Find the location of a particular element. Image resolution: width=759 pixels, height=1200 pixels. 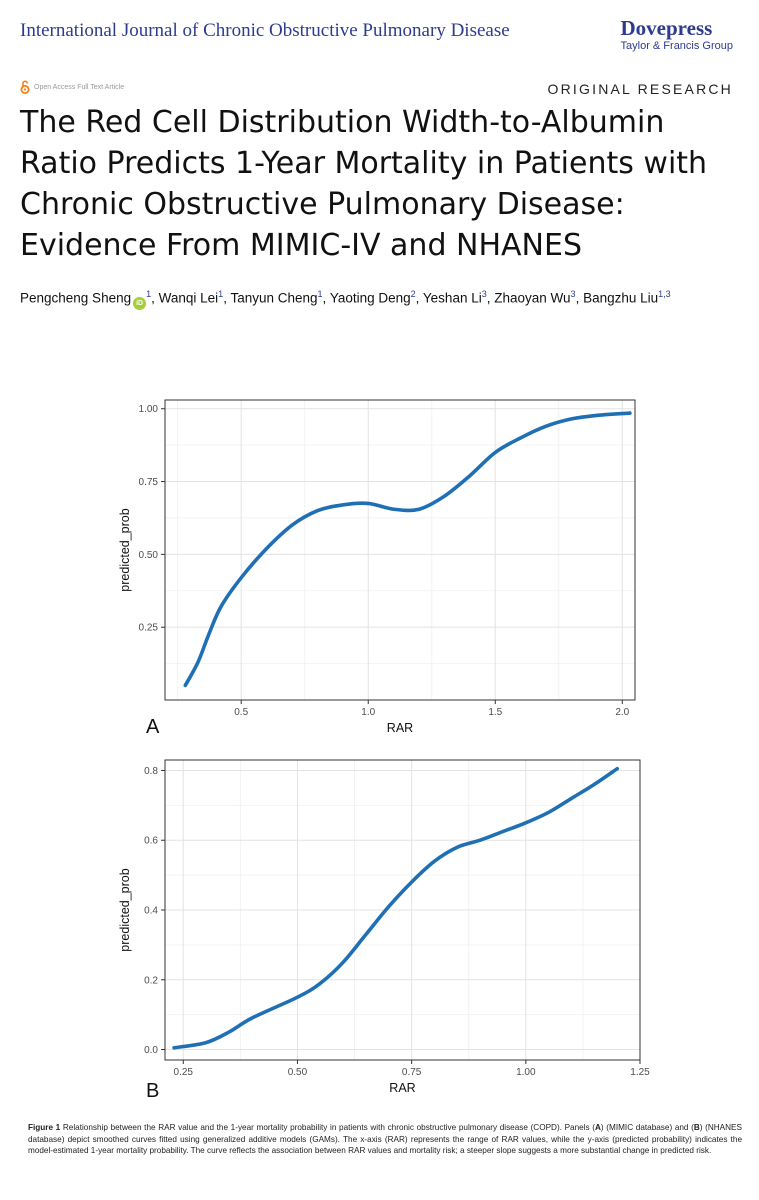

caption-text: ) (MIMIC database) and ( is located at coordinates (647, 1127).